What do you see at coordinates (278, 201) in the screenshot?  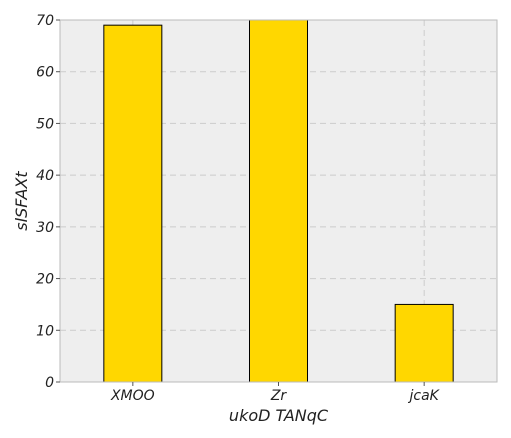 I see `bar-Zr` at bounding box center [278, 201].